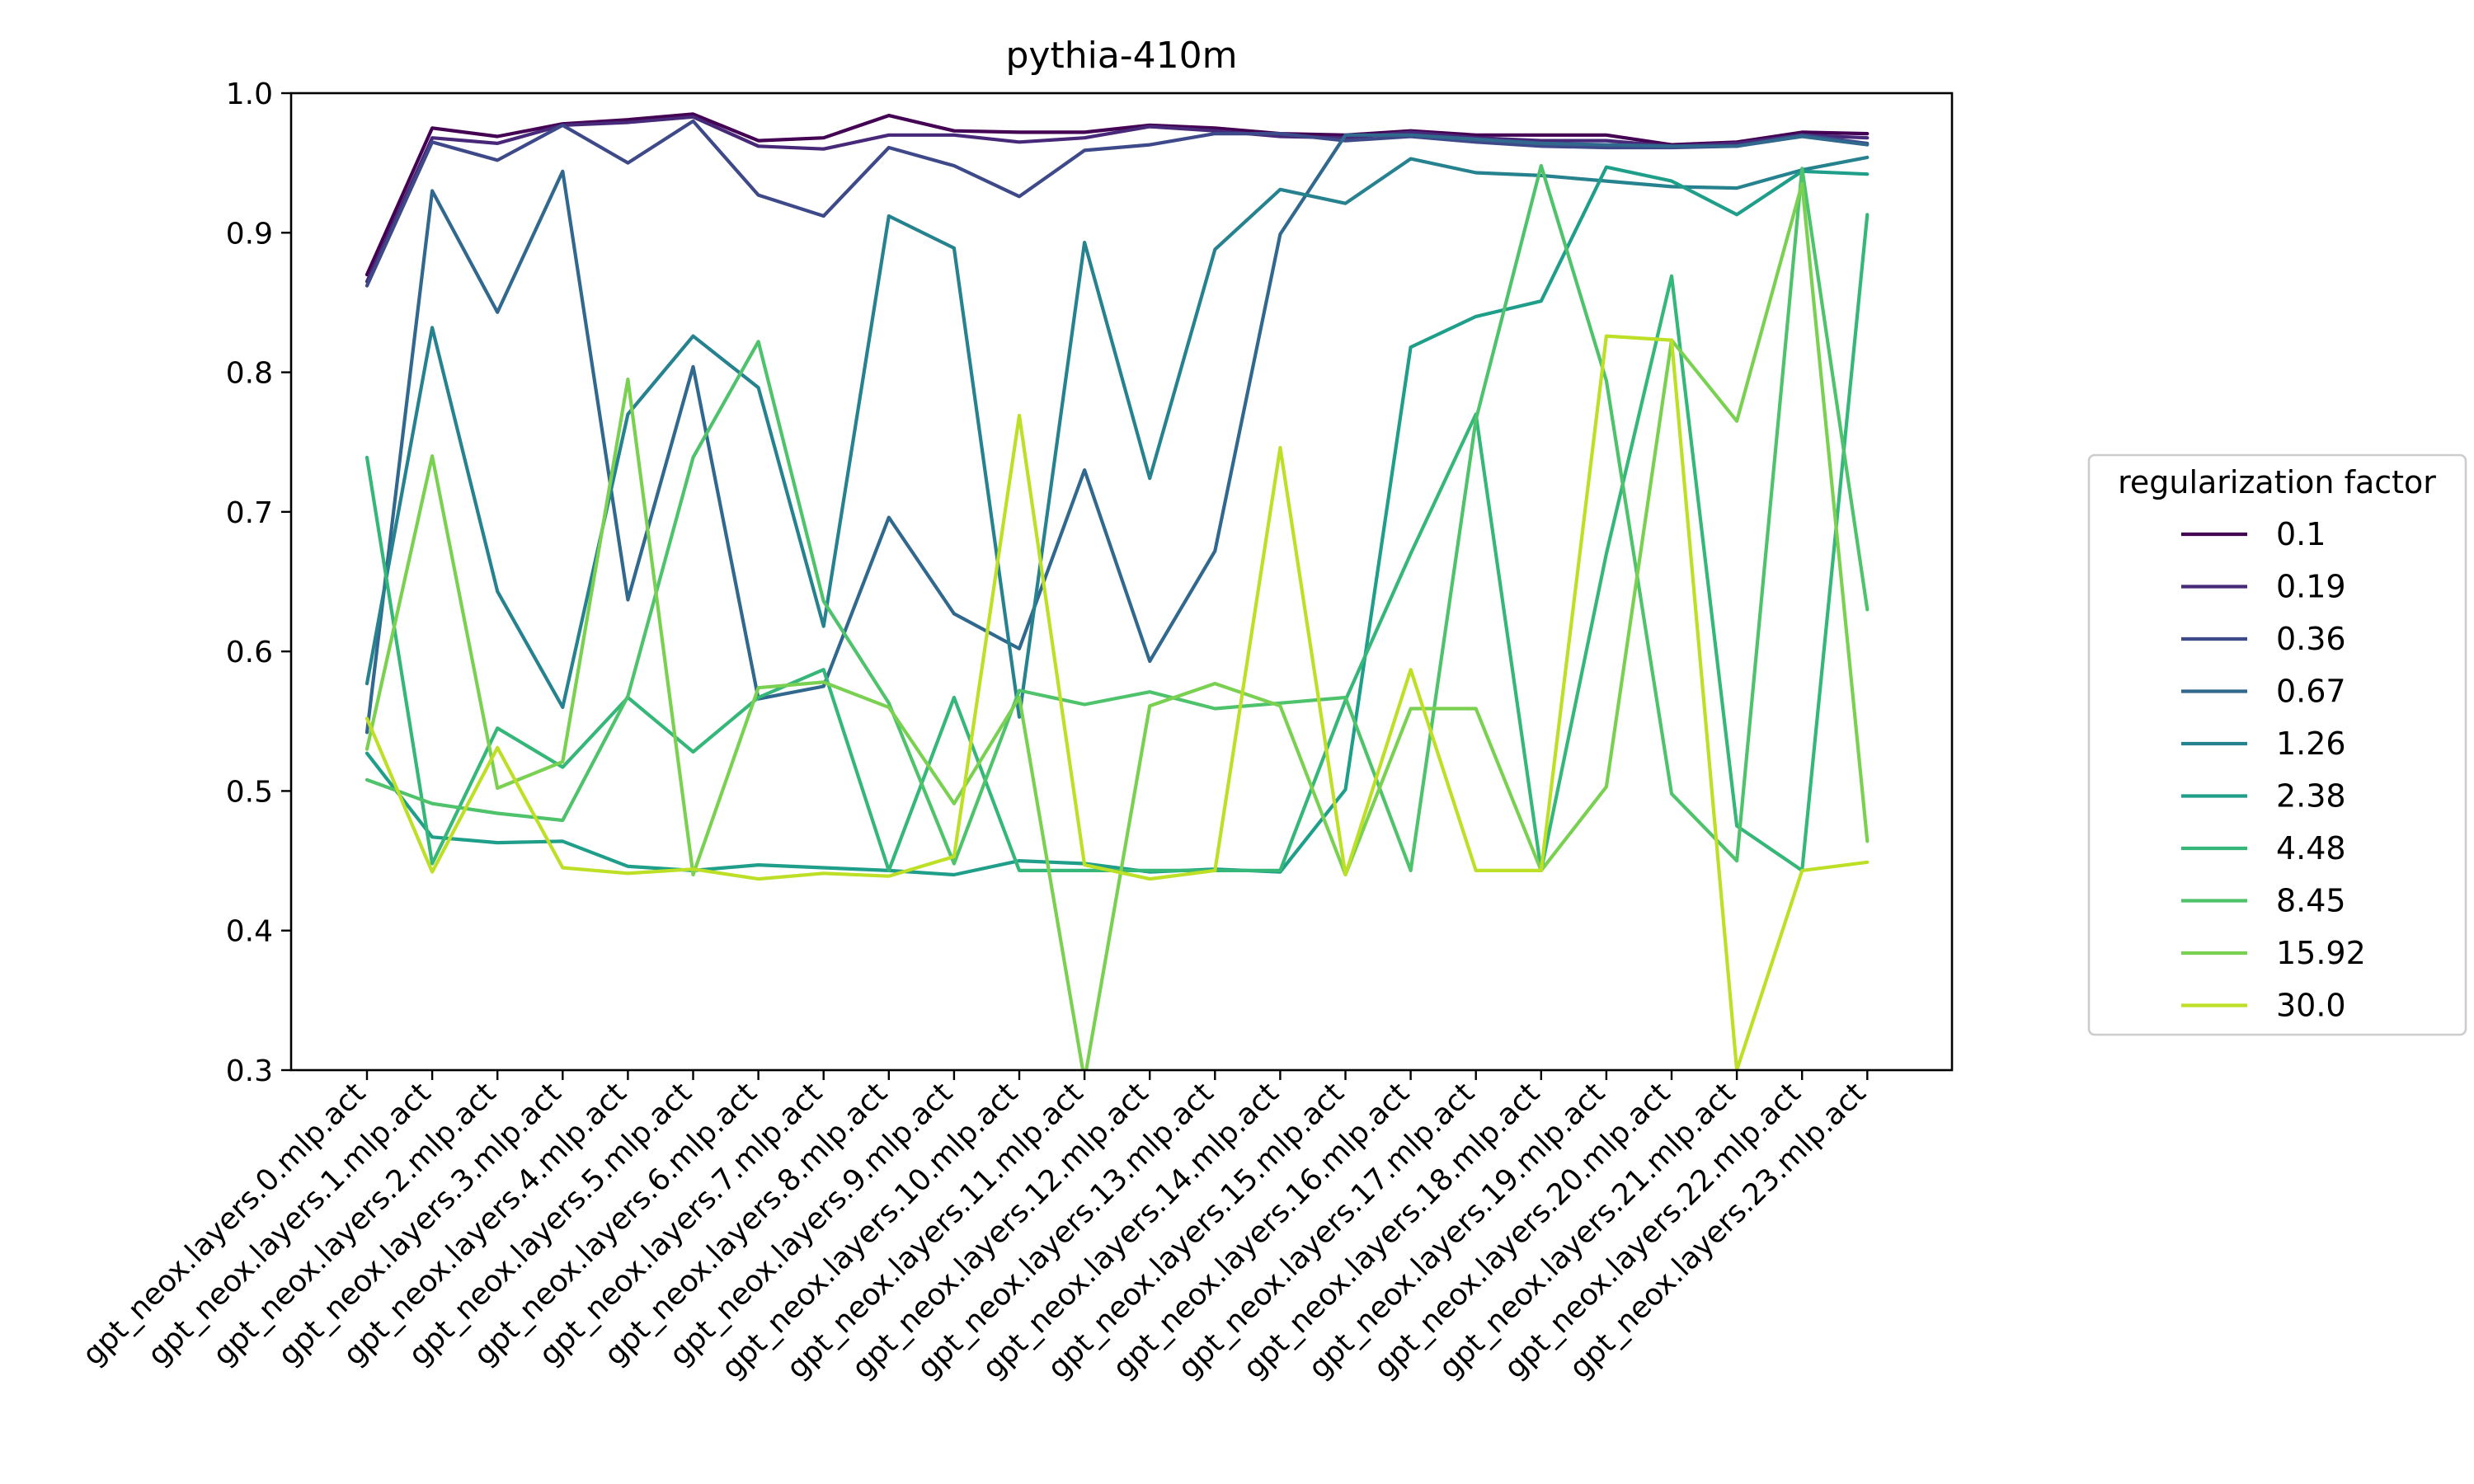  Describe the element at coordinates (2273, 770) in the screenshot. I see `legend-items: 0.1 0.19 0.36 0.67 1.26 2.38 4.48 8.45 15.92 30.0` at that location.